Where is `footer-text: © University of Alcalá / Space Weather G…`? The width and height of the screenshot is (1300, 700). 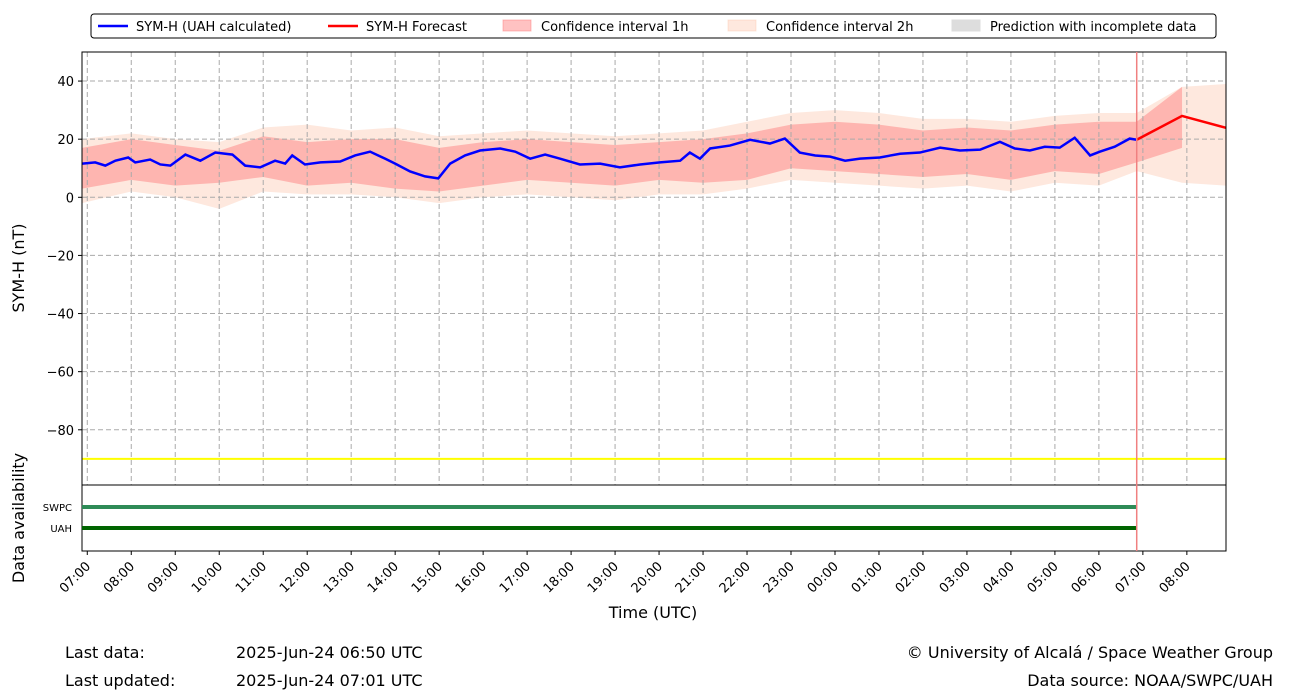
footer-text: © University of Alcalá / Space Weather G… is located at coordinates (1090, 652).